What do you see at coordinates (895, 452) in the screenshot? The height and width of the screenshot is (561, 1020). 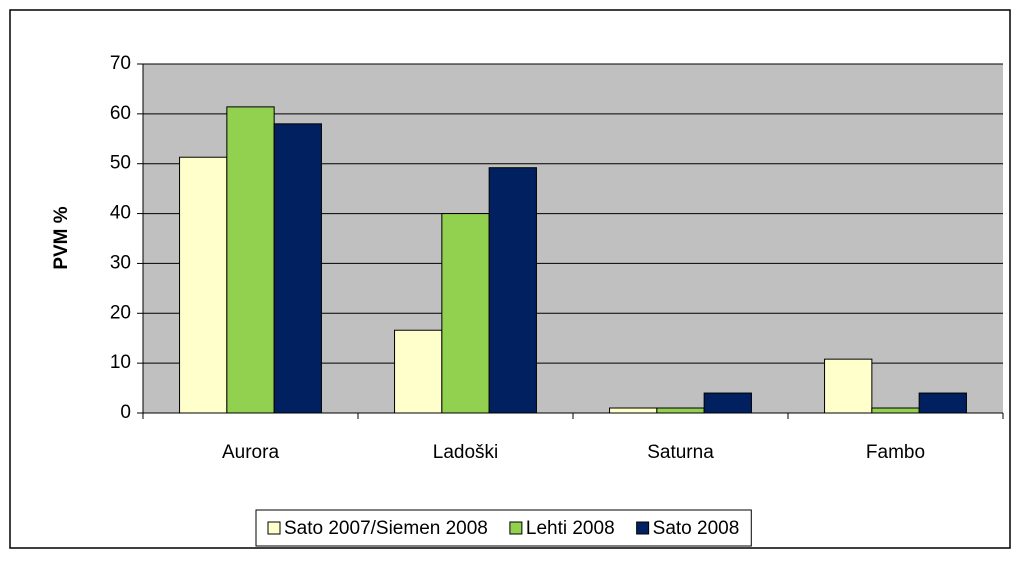 I see `x-tick-label: Fambo` at bounding box center [895, 452].